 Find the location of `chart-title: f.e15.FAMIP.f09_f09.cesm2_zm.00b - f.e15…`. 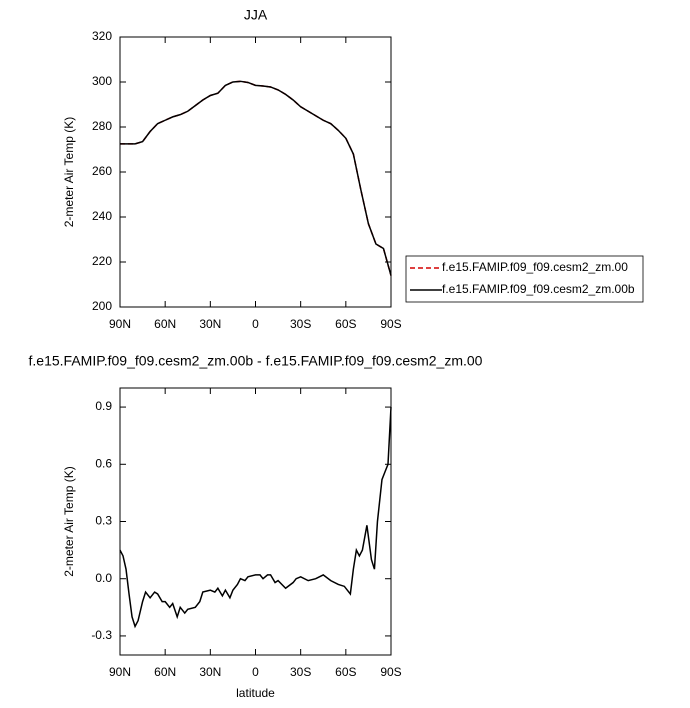

chart-title: f.e15.FAMIP.f09_f09.cesm2_zm.00b - f.e15… is located at coordinates (256, 361).